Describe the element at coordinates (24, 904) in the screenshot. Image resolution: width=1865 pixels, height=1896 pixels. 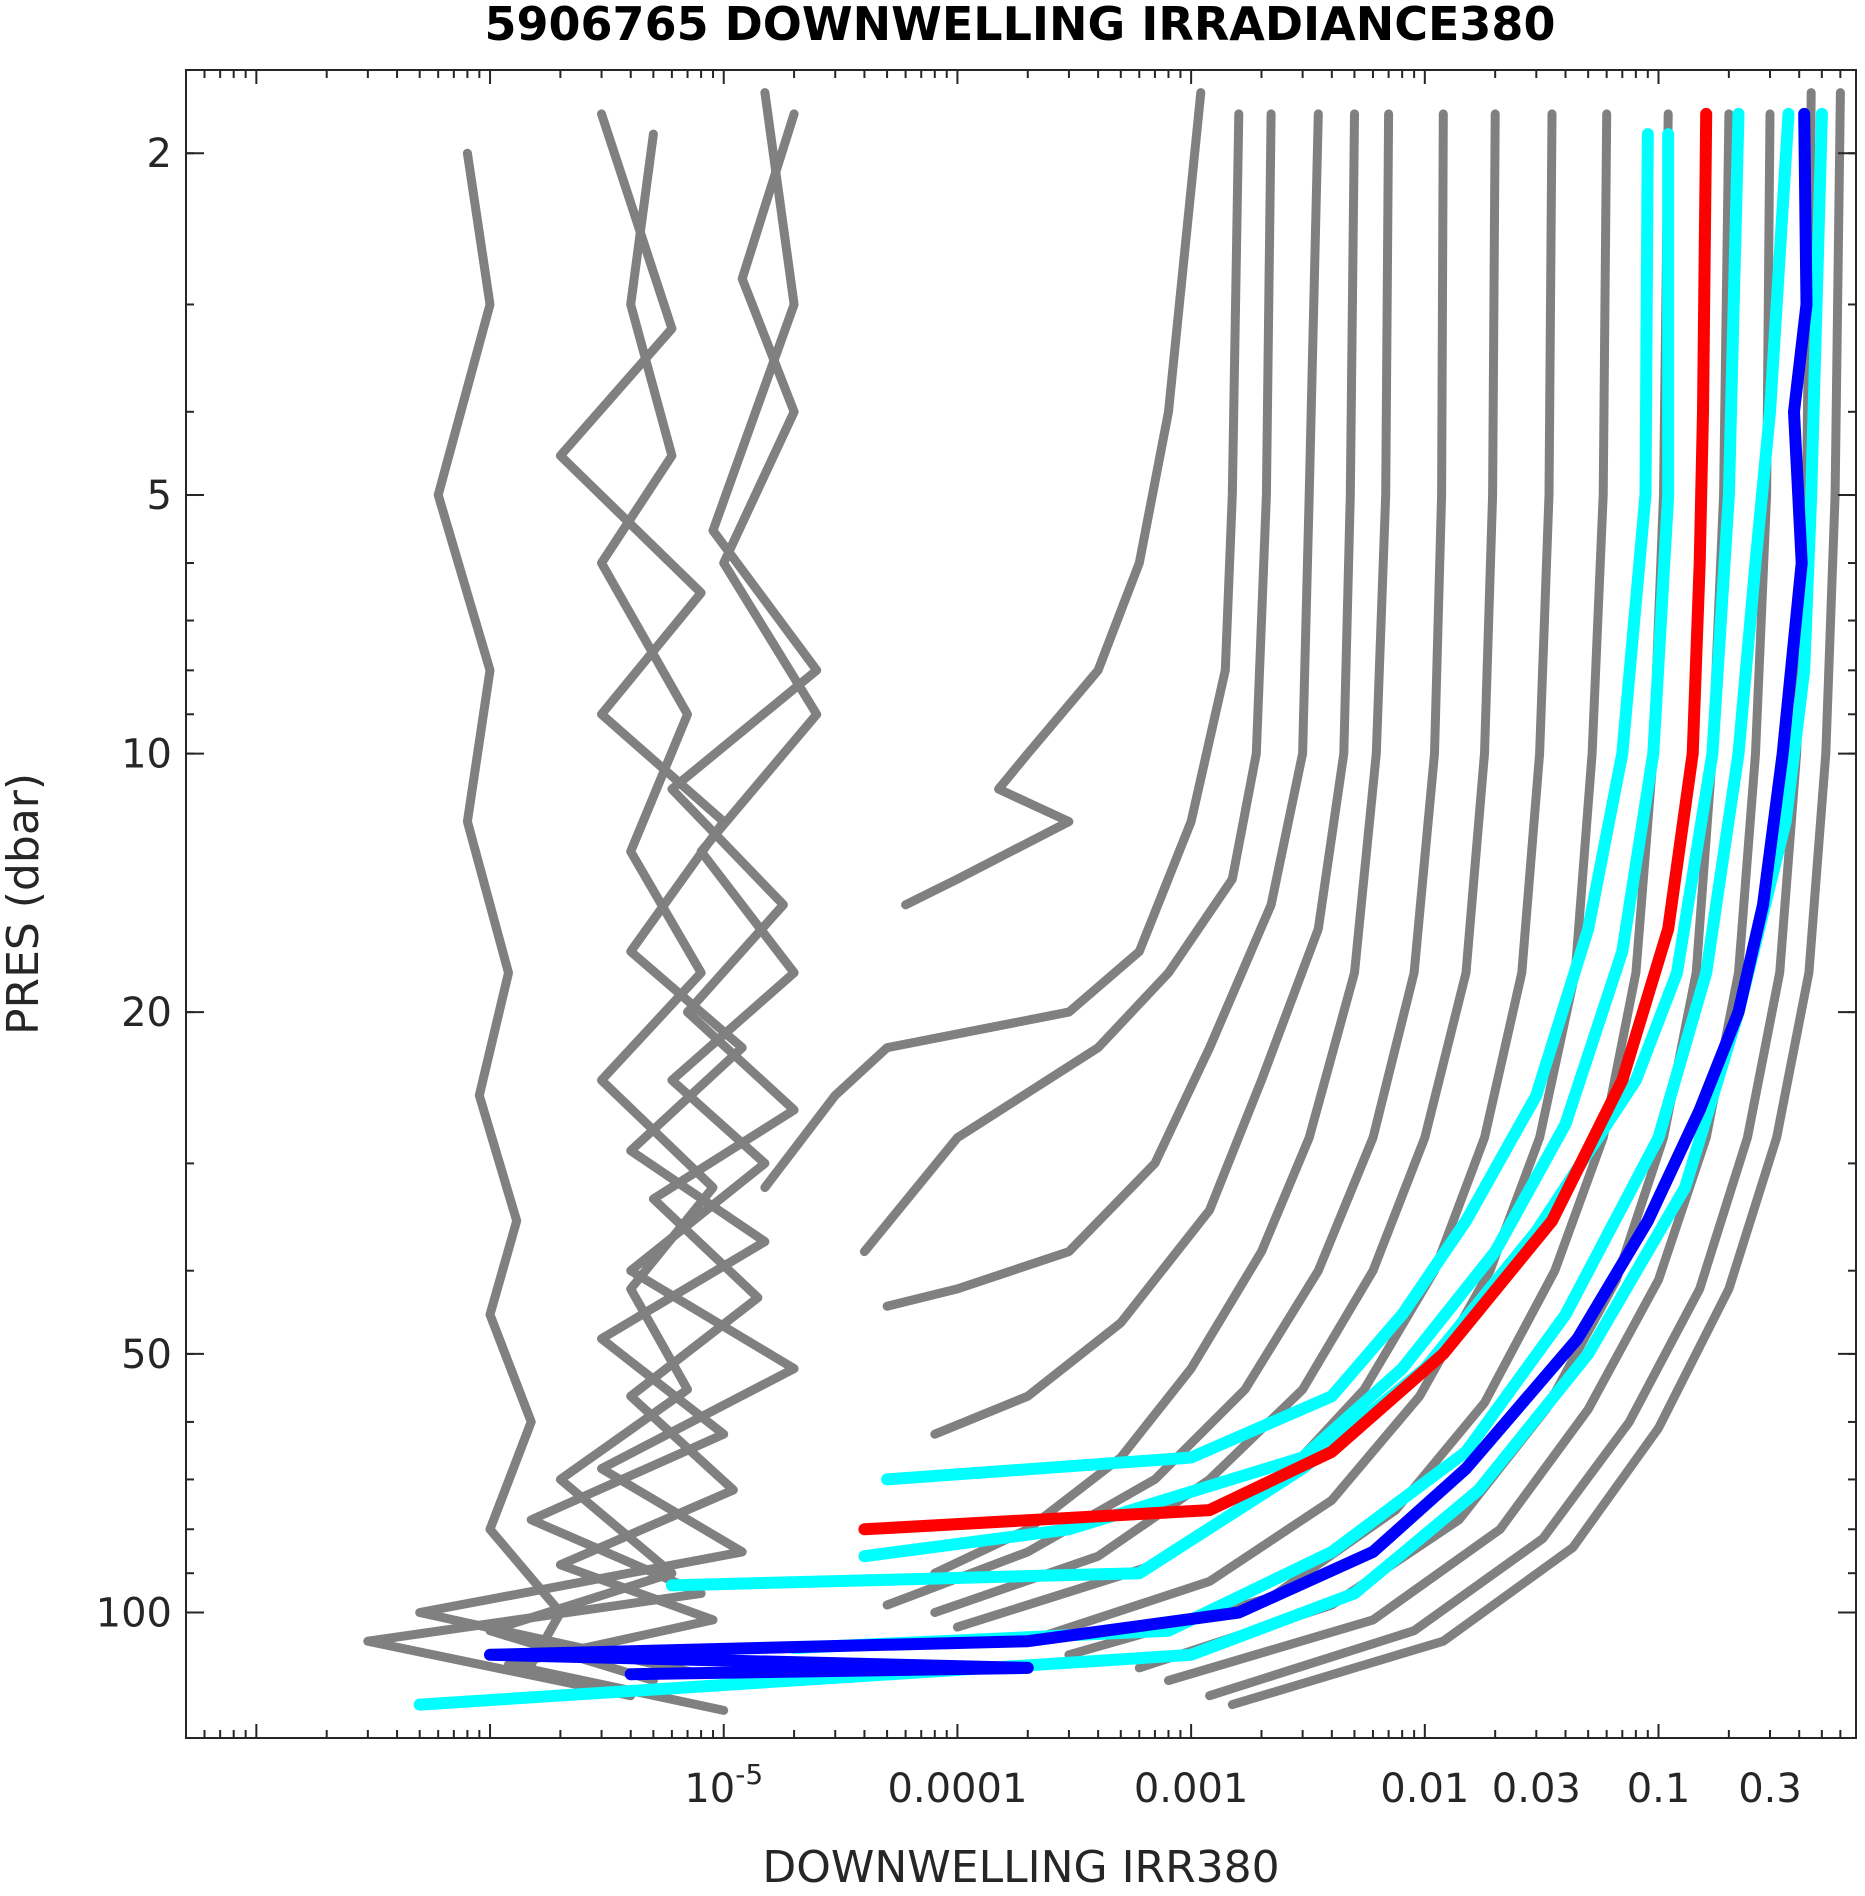
I see `y-axis-label: PRES (dbar)` at that location.